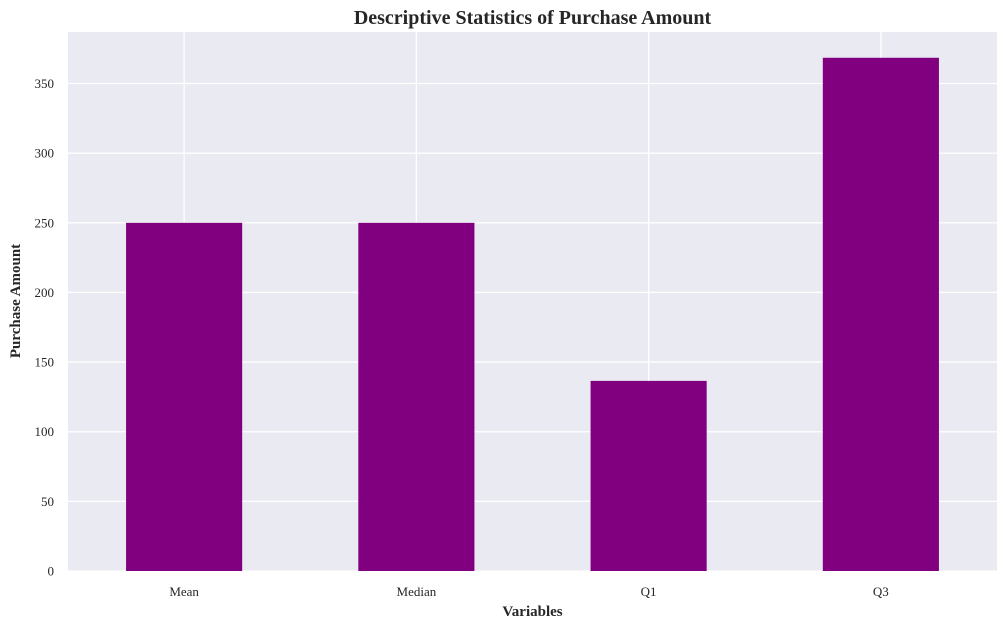 The image size is (1006, 629). I want to click on x-tick-labels: Mean Median Q1 Q3, so click(529, 591).